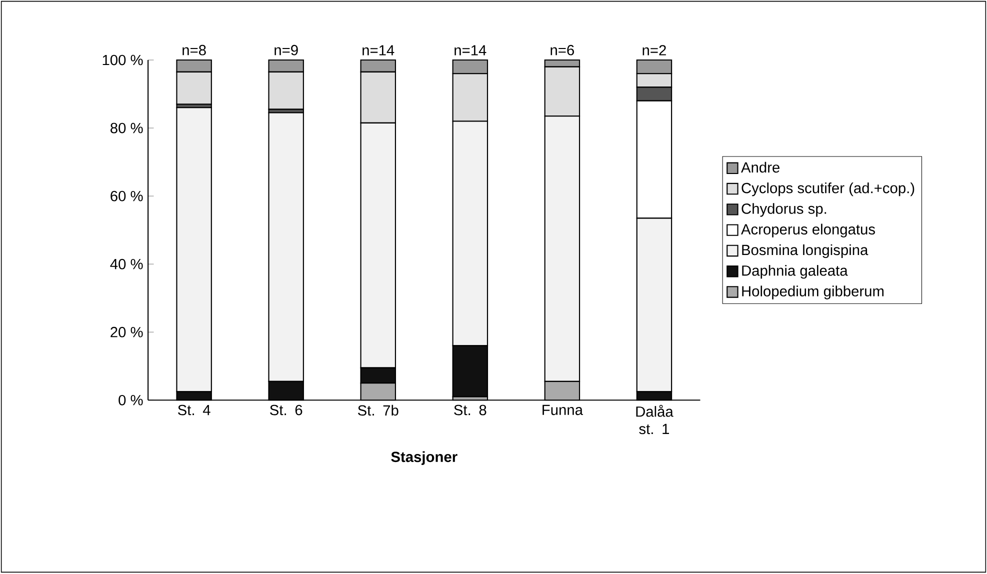 This screenshot has height=574, width=987. I want to click on legend-label: Holopedium gibberum, so click(813, 293).